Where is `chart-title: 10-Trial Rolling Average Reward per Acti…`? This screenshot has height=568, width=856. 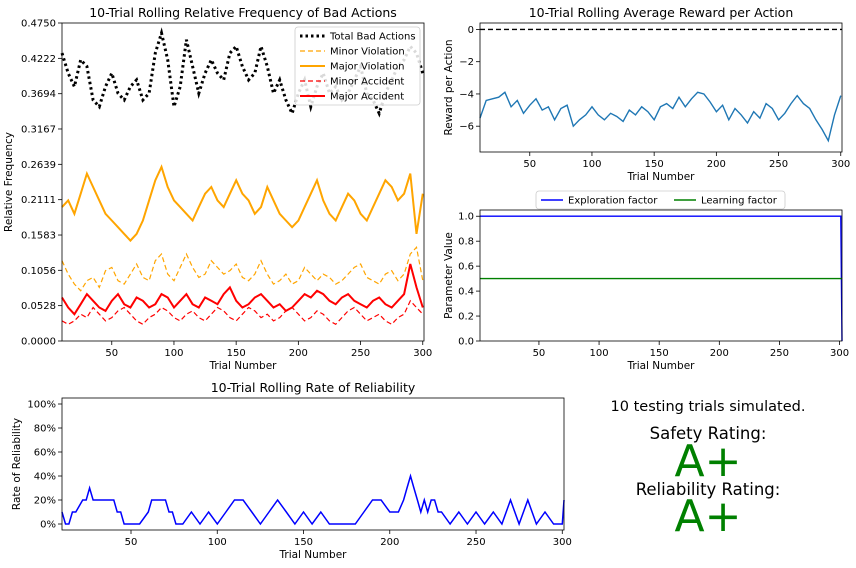 chart-title: 10-Trial Rolling Average Reward per Acti… is located at coordinates (661, 12).